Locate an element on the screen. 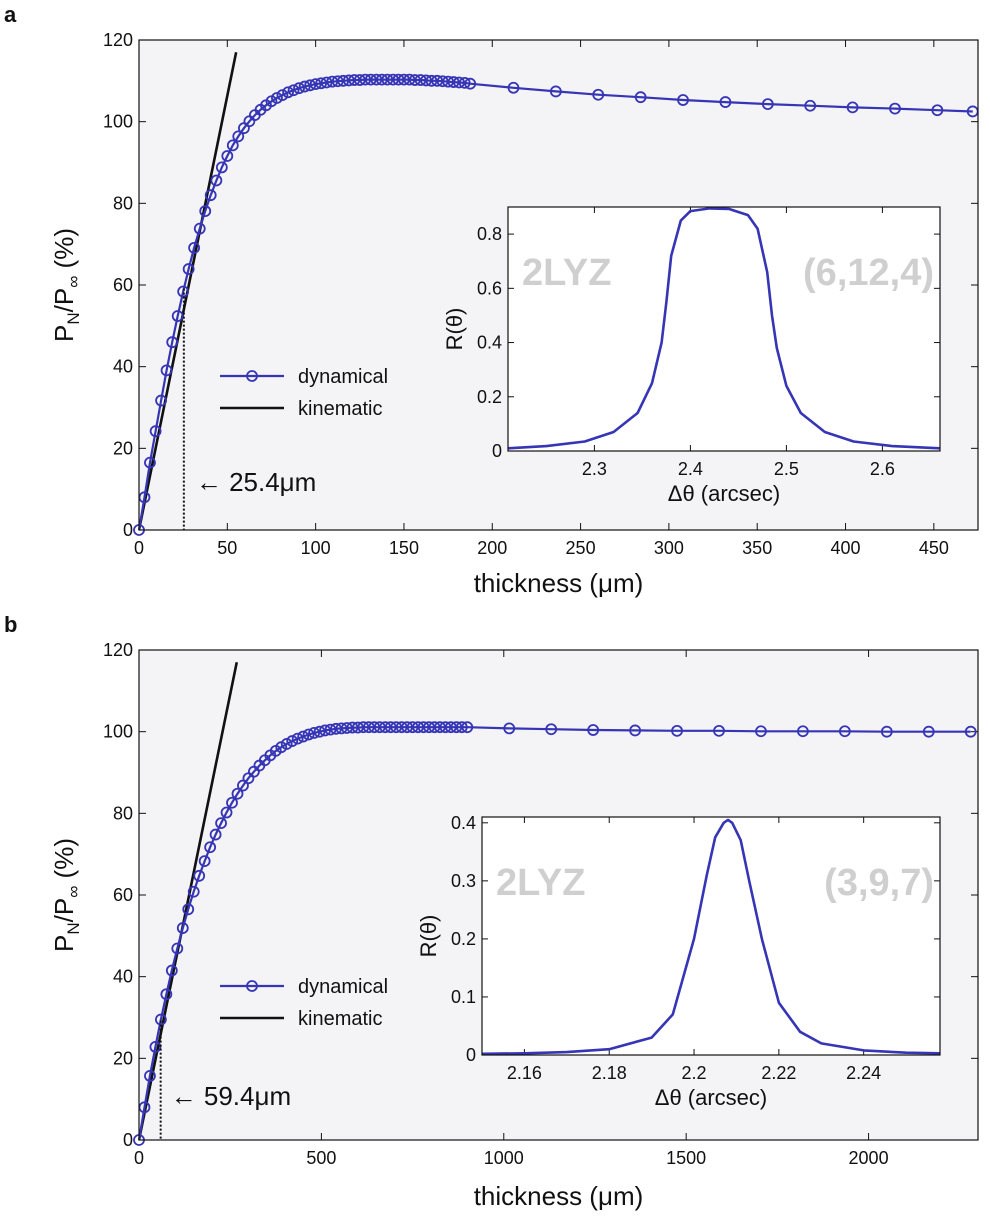  inset-label-right: (6,12,4) is located at coordinates (868, 273).